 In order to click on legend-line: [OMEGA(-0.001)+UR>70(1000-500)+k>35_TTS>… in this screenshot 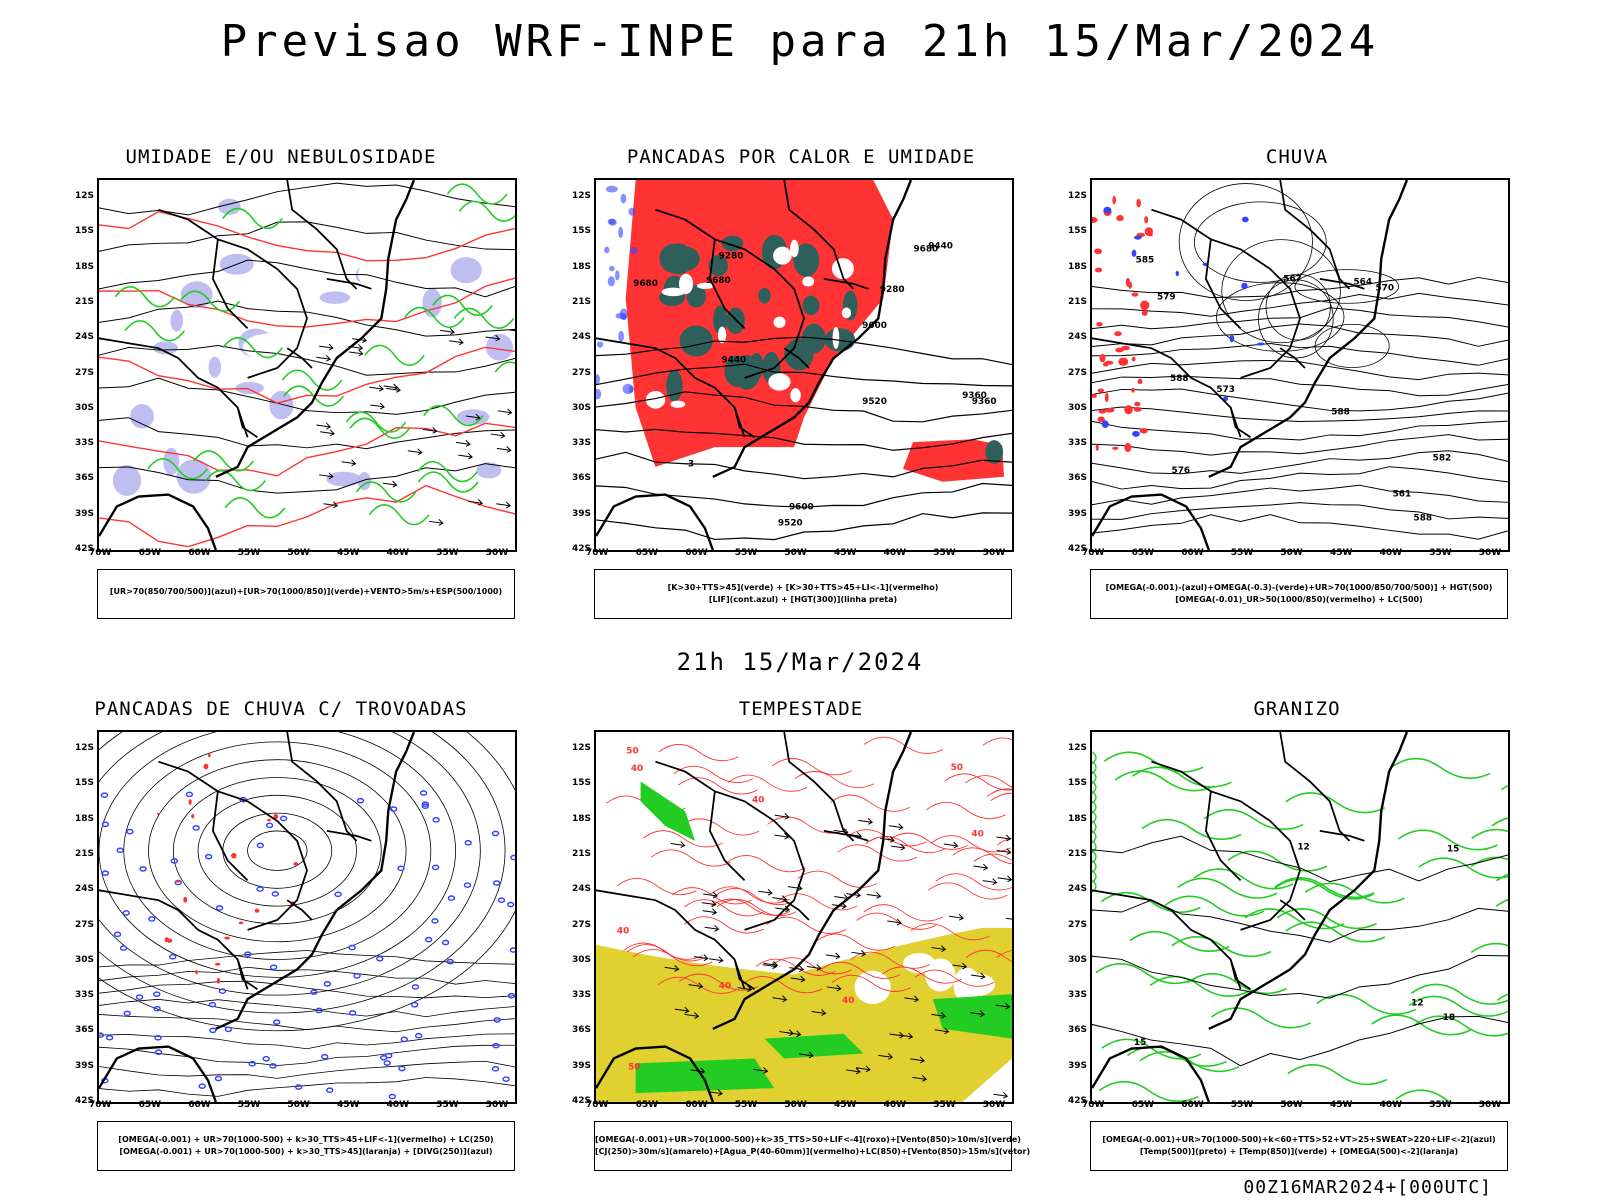, I will do `click(808, 1139)`.